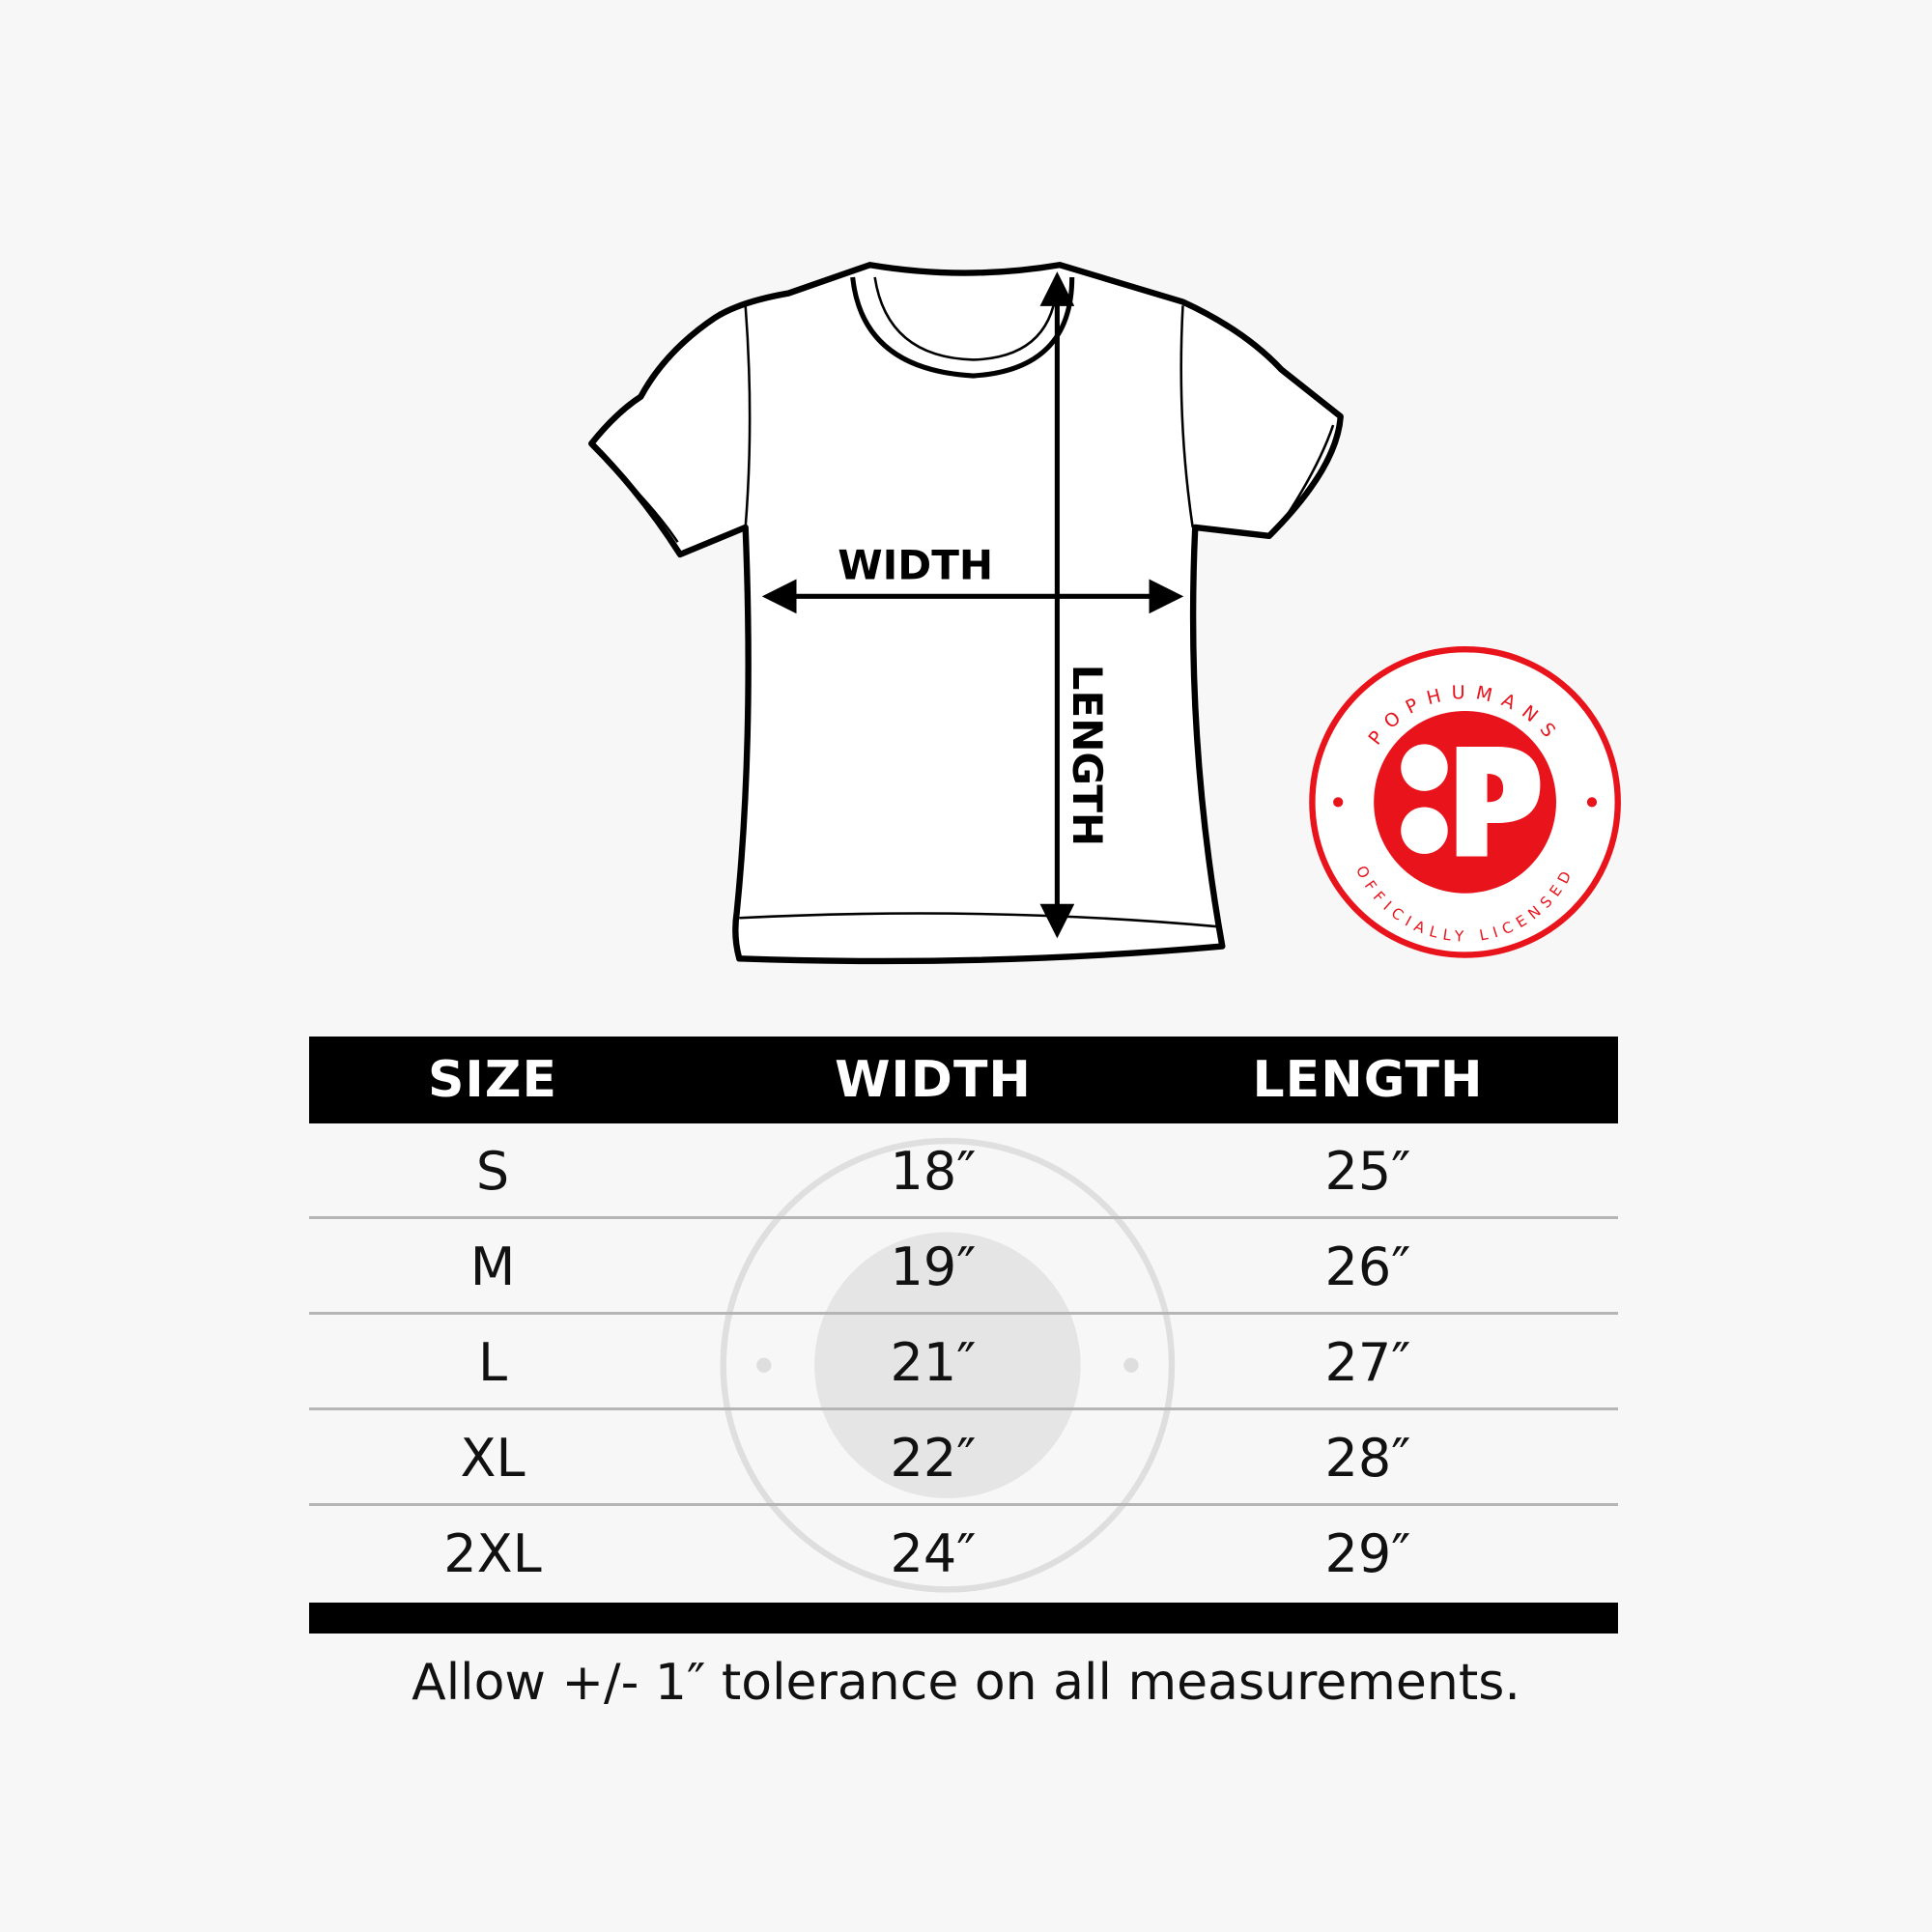 The width and height of the screenshot is (1932, 1932). What do you see at coordinates (1367, 1266) in the screenshot?
I see `length-cell: 26″` at bounding box center [1367, 1266].